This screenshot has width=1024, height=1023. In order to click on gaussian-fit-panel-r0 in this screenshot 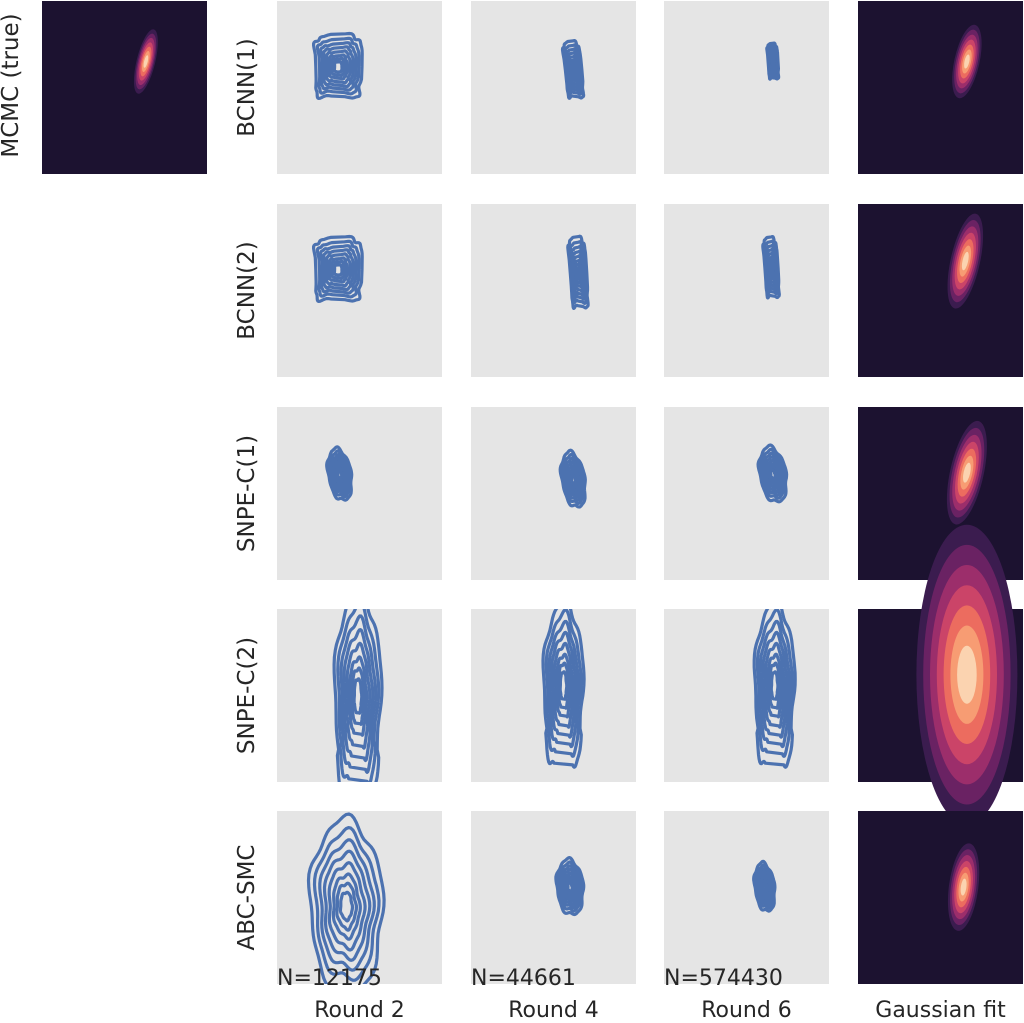, I will do `click(940, 87)`.